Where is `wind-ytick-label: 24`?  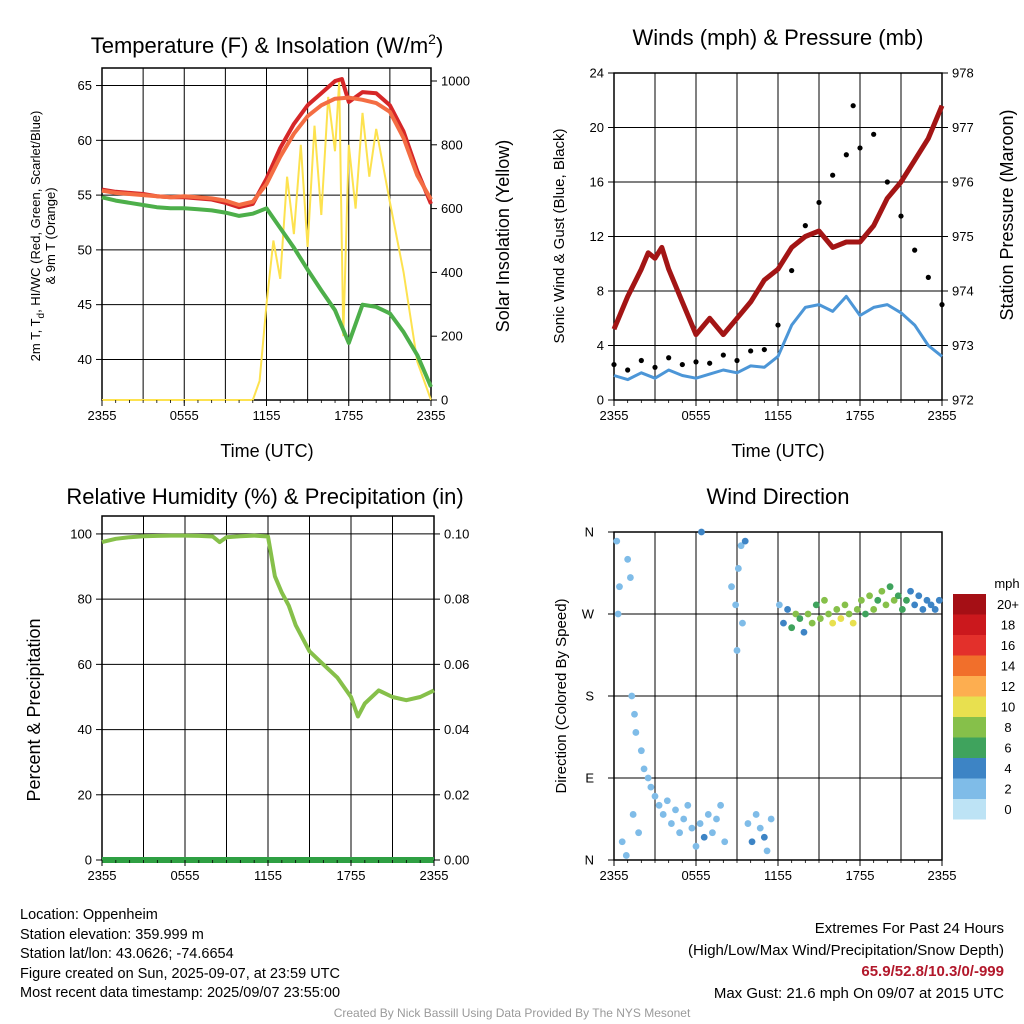 wind-ytick-label: 24 is located at coordinates (597, 73).